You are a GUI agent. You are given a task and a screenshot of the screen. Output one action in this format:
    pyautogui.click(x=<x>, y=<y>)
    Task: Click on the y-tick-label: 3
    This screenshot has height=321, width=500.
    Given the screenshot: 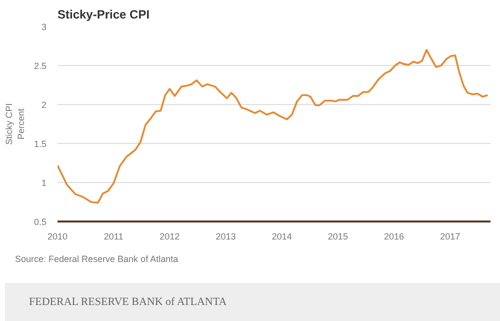 What is the action you would take?
    pyautogui.click(x=44, y=27)
    